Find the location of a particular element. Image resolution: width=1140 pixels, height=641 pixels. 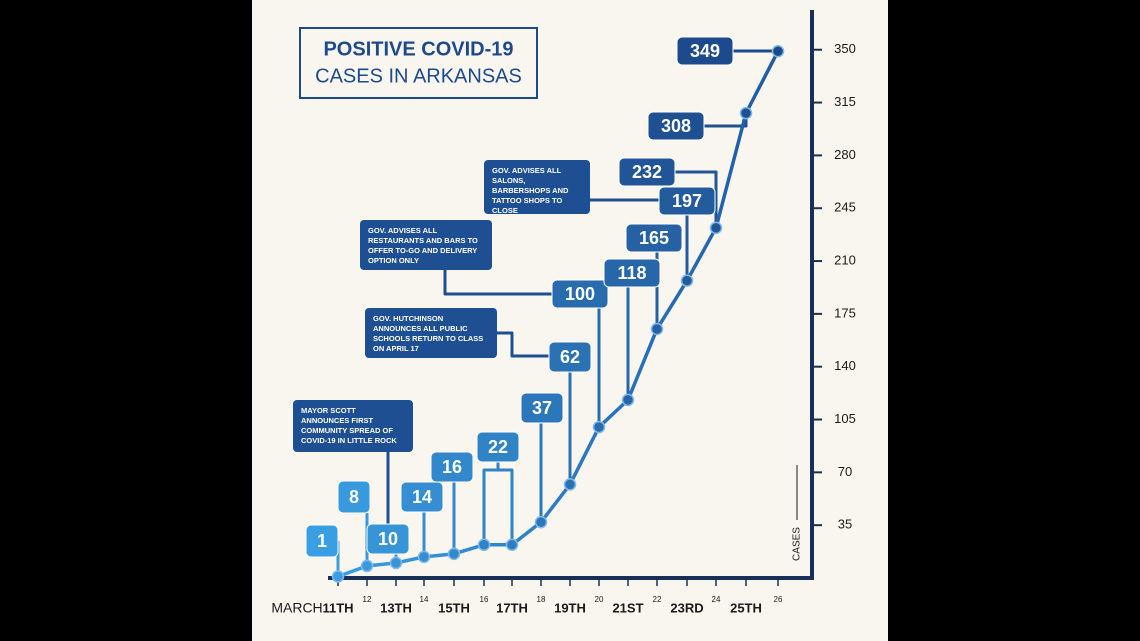

value-label: 37 is located at coordinates (542, 408).